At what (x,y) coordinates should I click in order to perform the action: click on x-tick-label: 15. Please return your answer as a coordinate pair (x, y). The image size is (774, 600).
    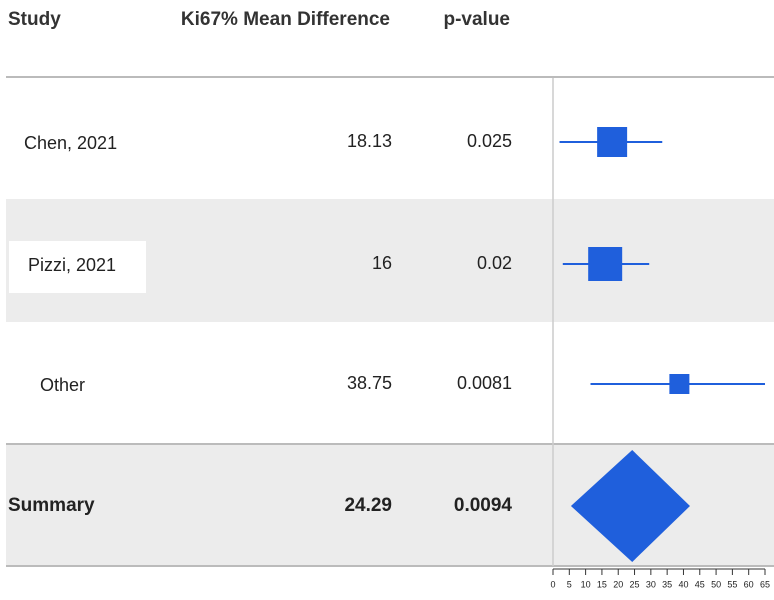
    Looking at the image, I should click on (602, 584).